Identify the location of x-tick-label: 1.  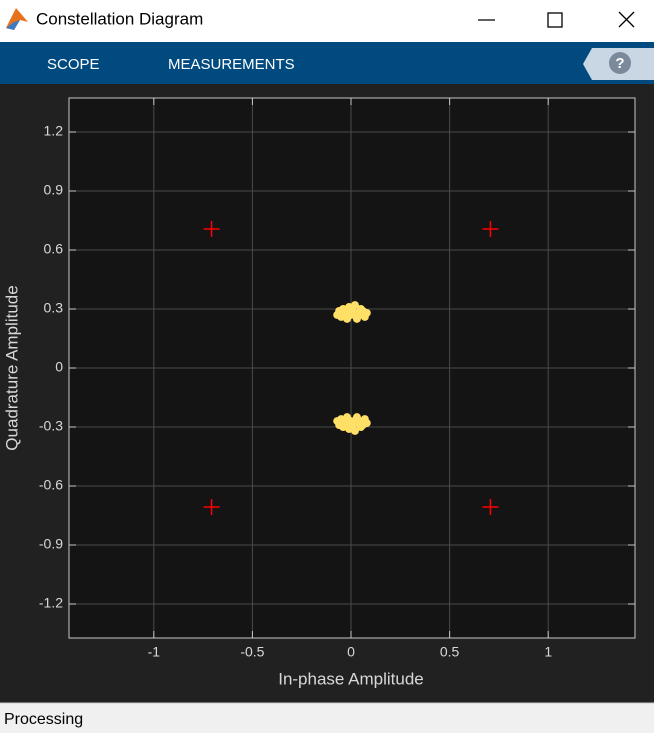
(548, 652).